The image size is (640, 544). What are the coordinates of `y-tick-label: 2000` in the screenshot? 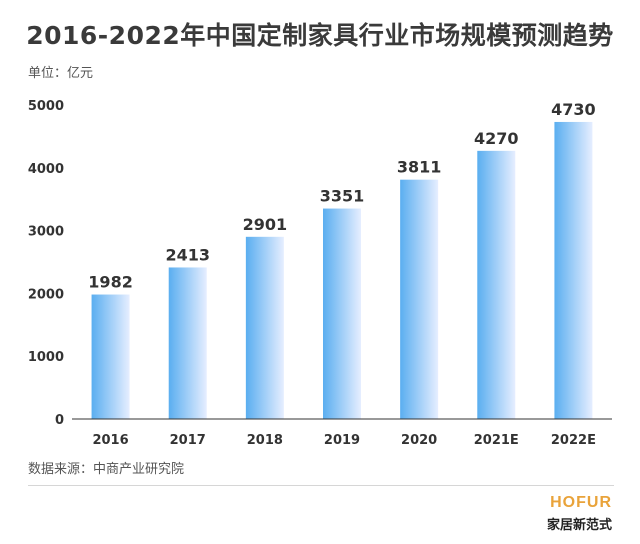 It's located at (46, 294).